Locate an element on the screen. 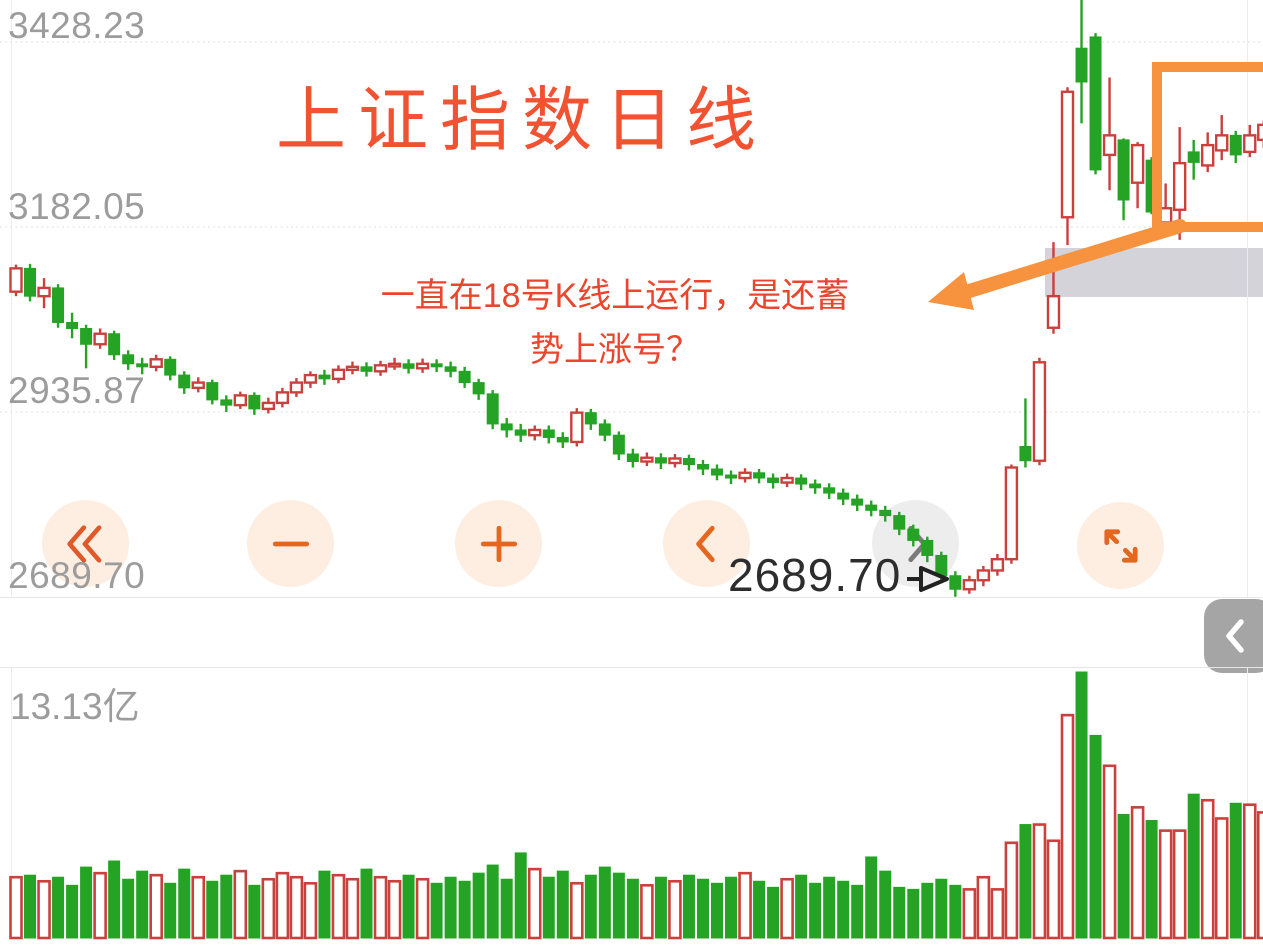  double-chevron-left-icon is located at coordinates (83, 543).